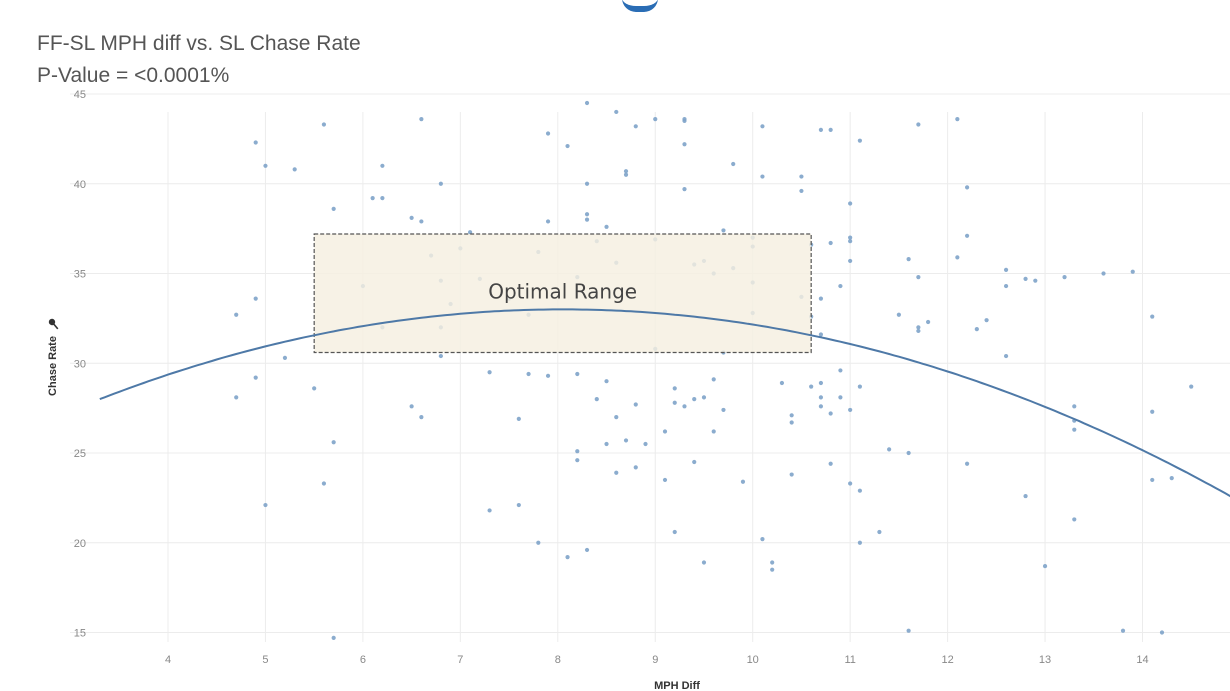 This screenshot has width=1230, height=691. What do you see at coordinates (80, 95) in the screenshot?
I see `y-tick-label: 45` at bounding box center [80, 95].